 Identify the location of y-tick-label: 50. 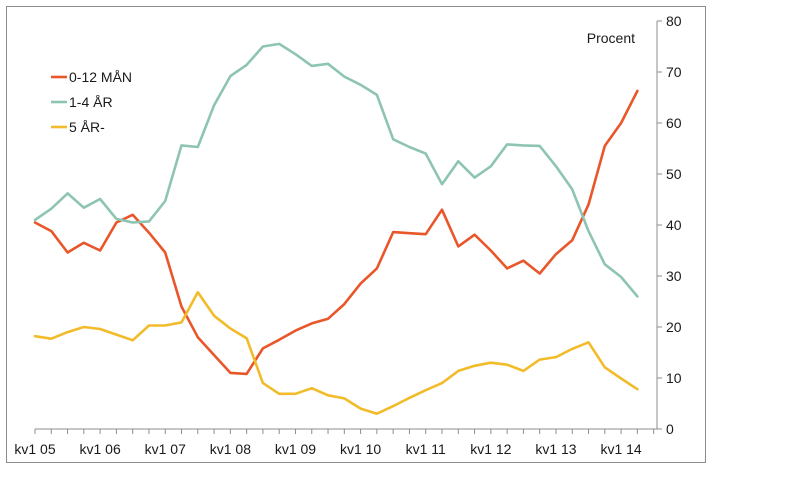
(674, 174).